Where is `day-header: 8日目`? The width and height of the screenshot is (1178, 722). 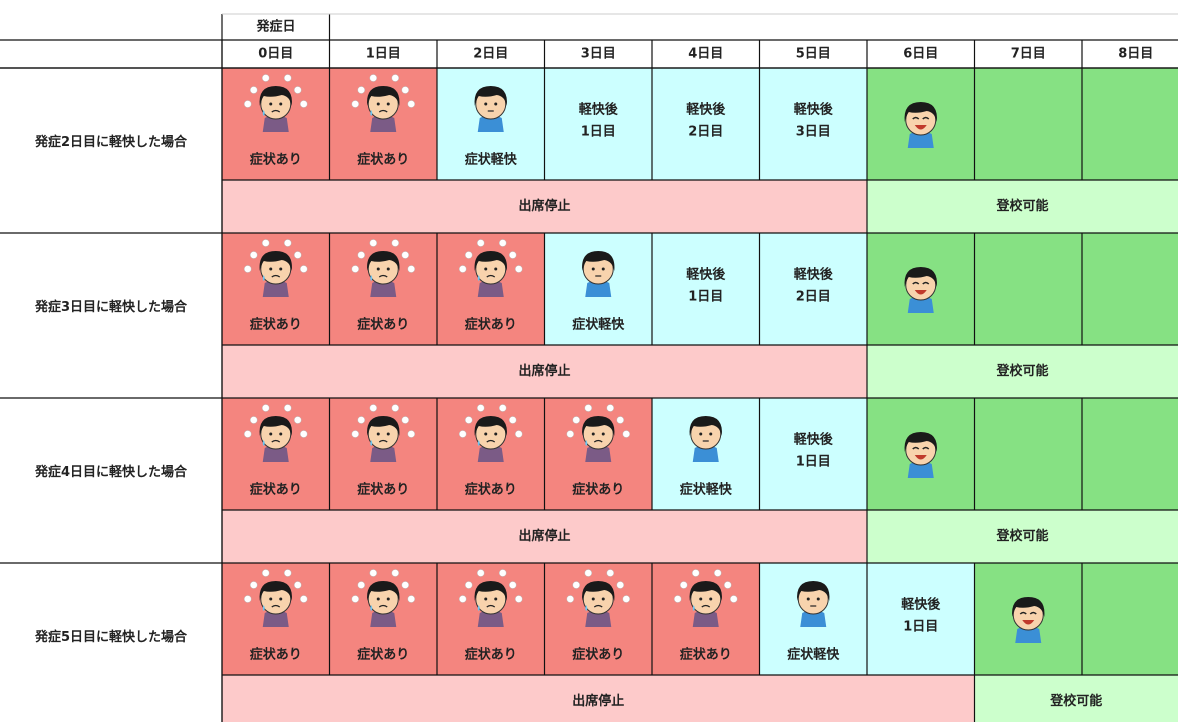 day-header: 8日目 is located at coordinates (1135, 54).